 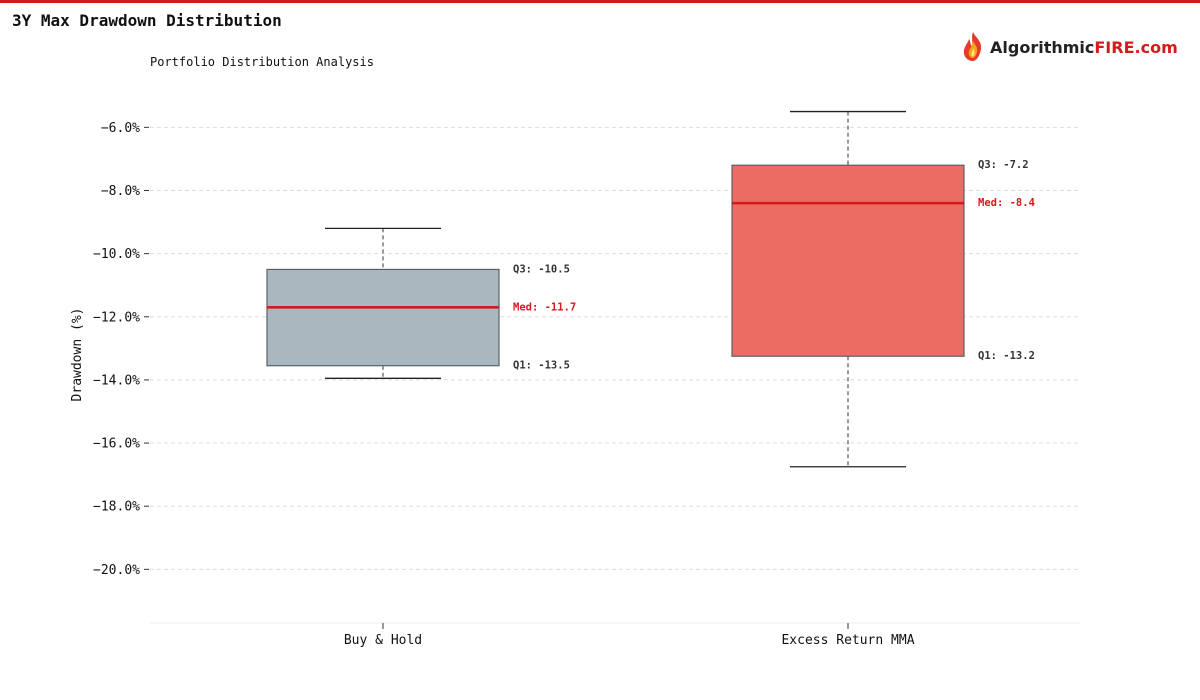 I want to click on y-tick-label: −12.0%, so click(x=116, y=317).